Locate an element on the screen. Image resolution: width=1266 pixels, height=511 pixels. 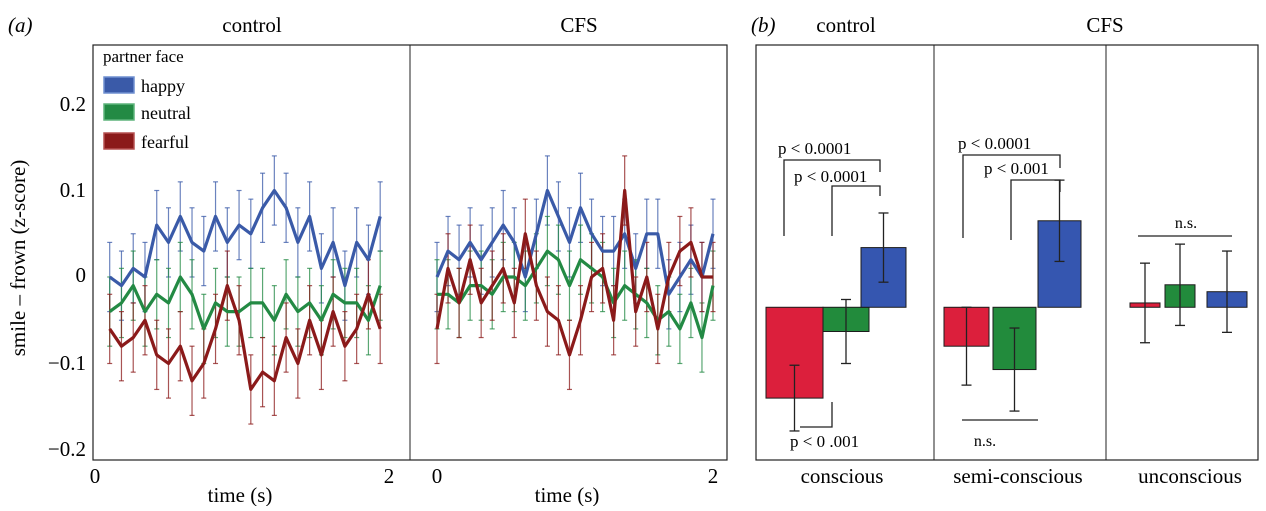
panel-a-label: (a) is located at coordinates (20, 25).